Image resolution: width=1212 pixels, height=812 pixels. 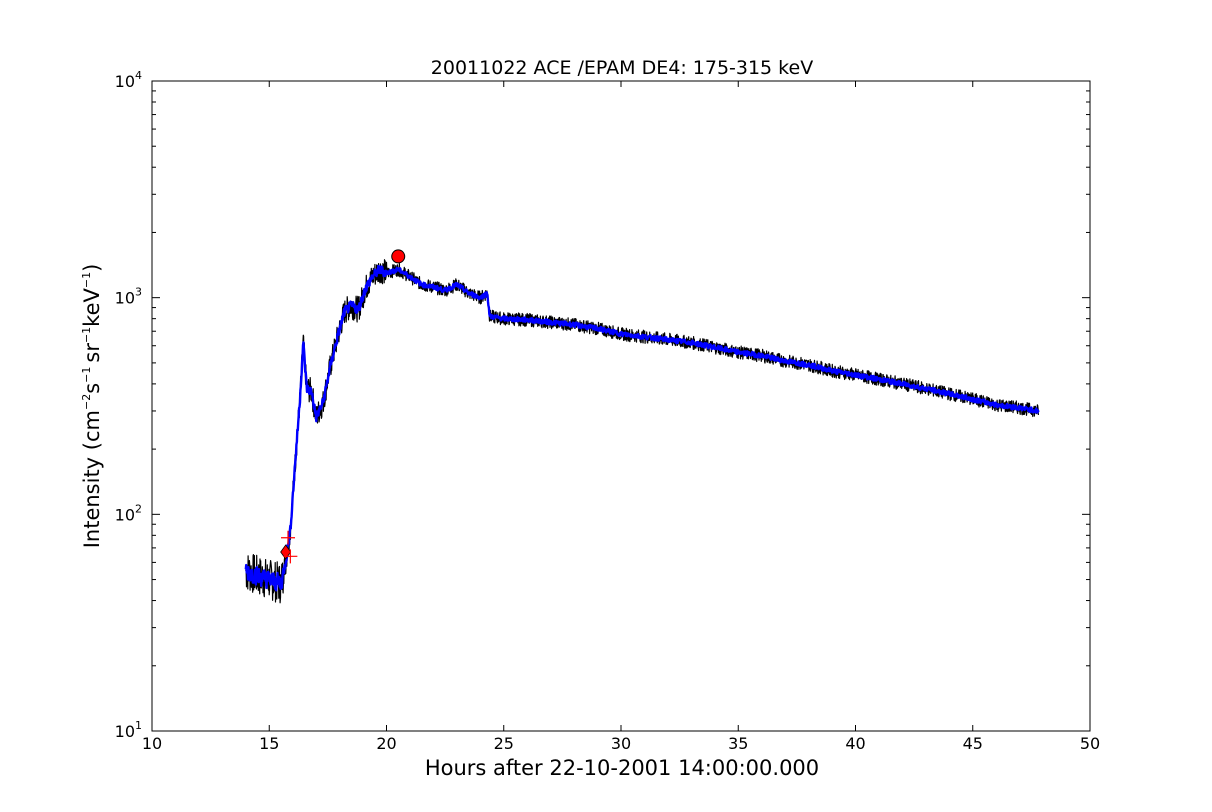 What do you see at coordinates (128, 513) in the screenshot?
I see `y-tick-label: 10²` at bounding box center [128, 513].